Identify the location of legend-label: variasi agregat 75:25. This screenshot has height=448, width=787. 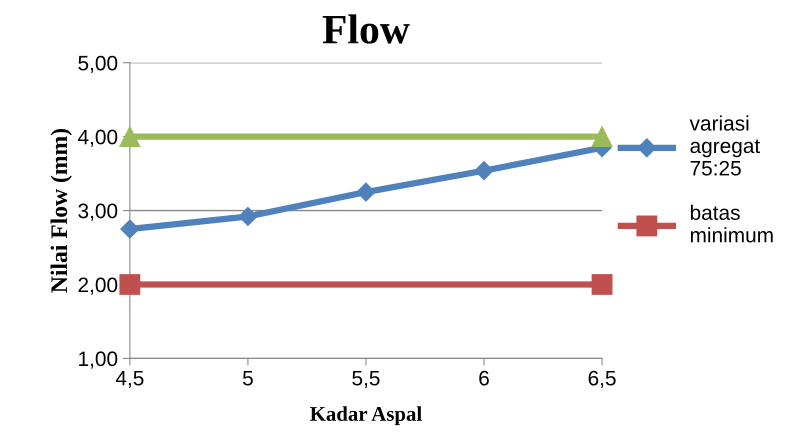
(725, 145).